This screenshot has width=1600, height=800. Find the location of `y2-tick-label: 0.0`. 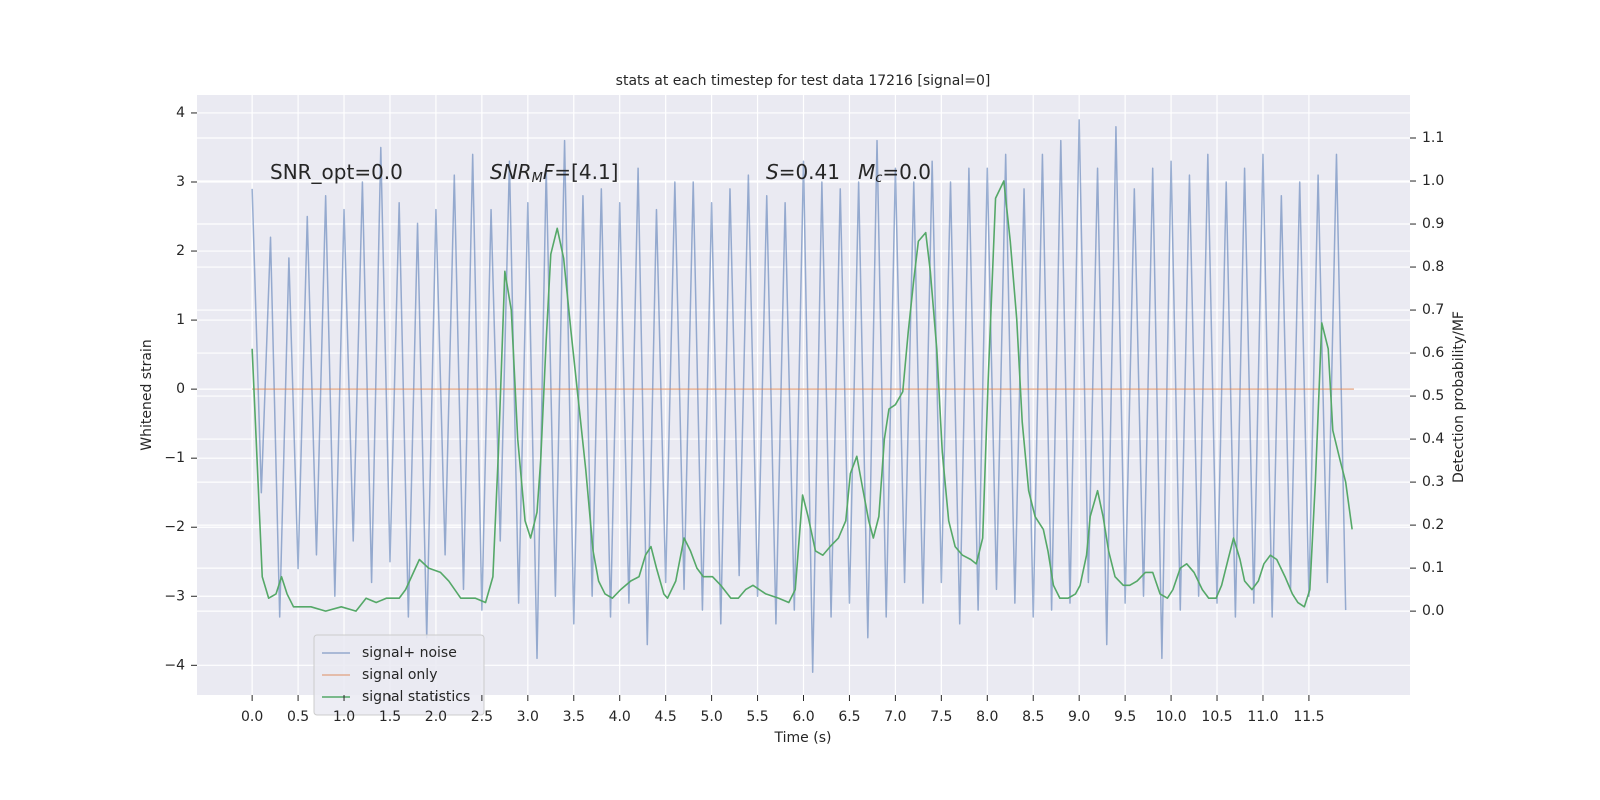

y2-tick-label: 0.0 is located at coordinates (1433, 611).